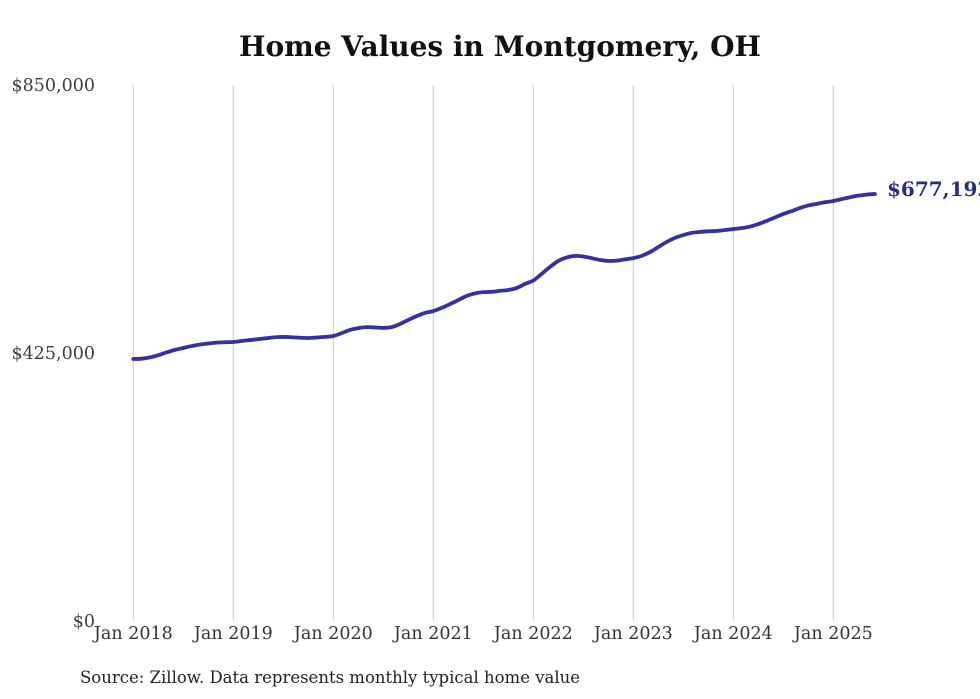  Describe the element at coordinates (500, 46) in the screenshot. I see `chart-title: Home Values in Montgomery, OH` at that location.